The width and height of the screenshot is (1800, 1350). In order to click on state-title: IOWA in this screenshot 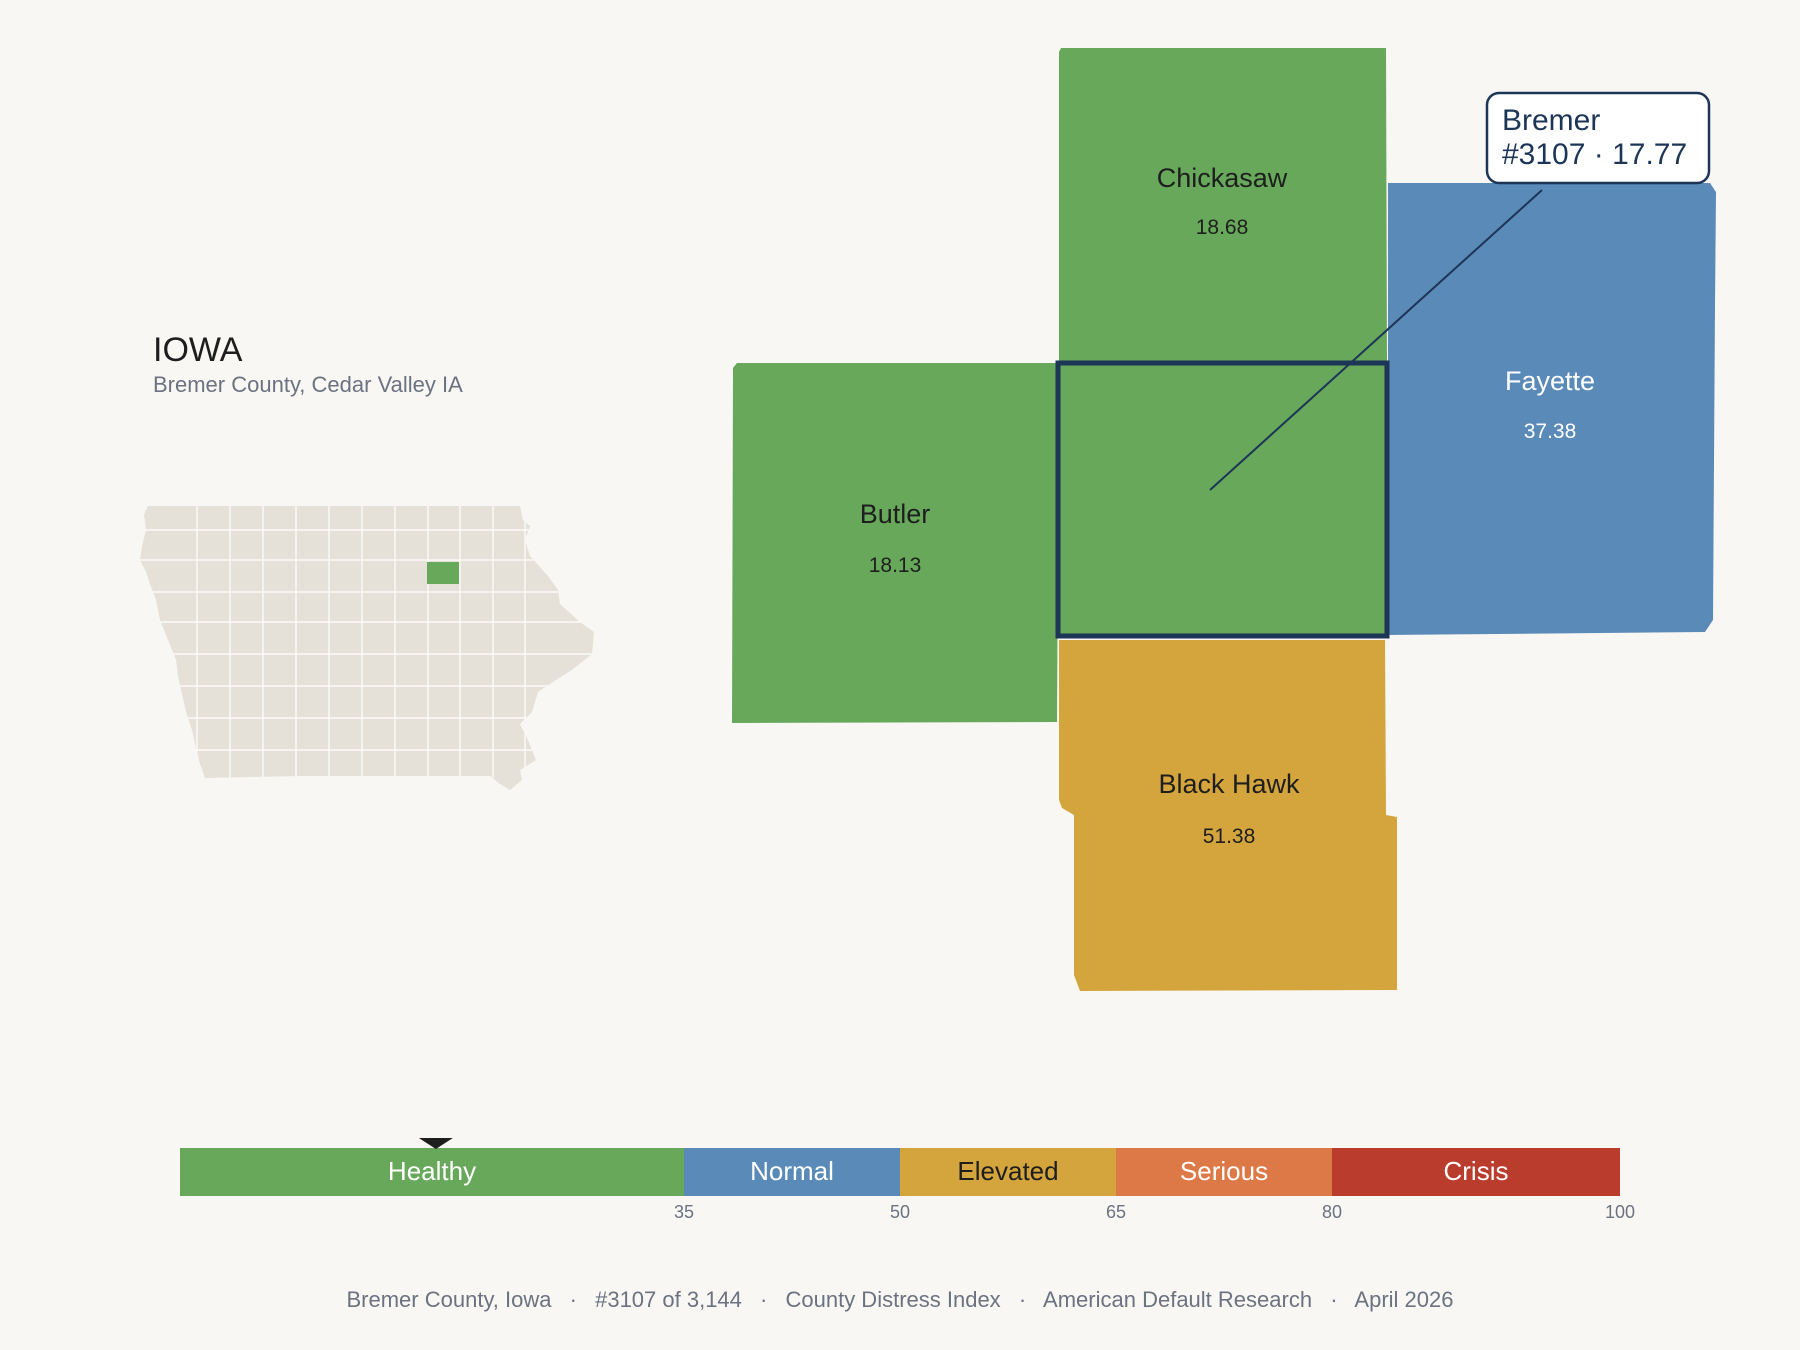, I will do `click(198, 350)`.